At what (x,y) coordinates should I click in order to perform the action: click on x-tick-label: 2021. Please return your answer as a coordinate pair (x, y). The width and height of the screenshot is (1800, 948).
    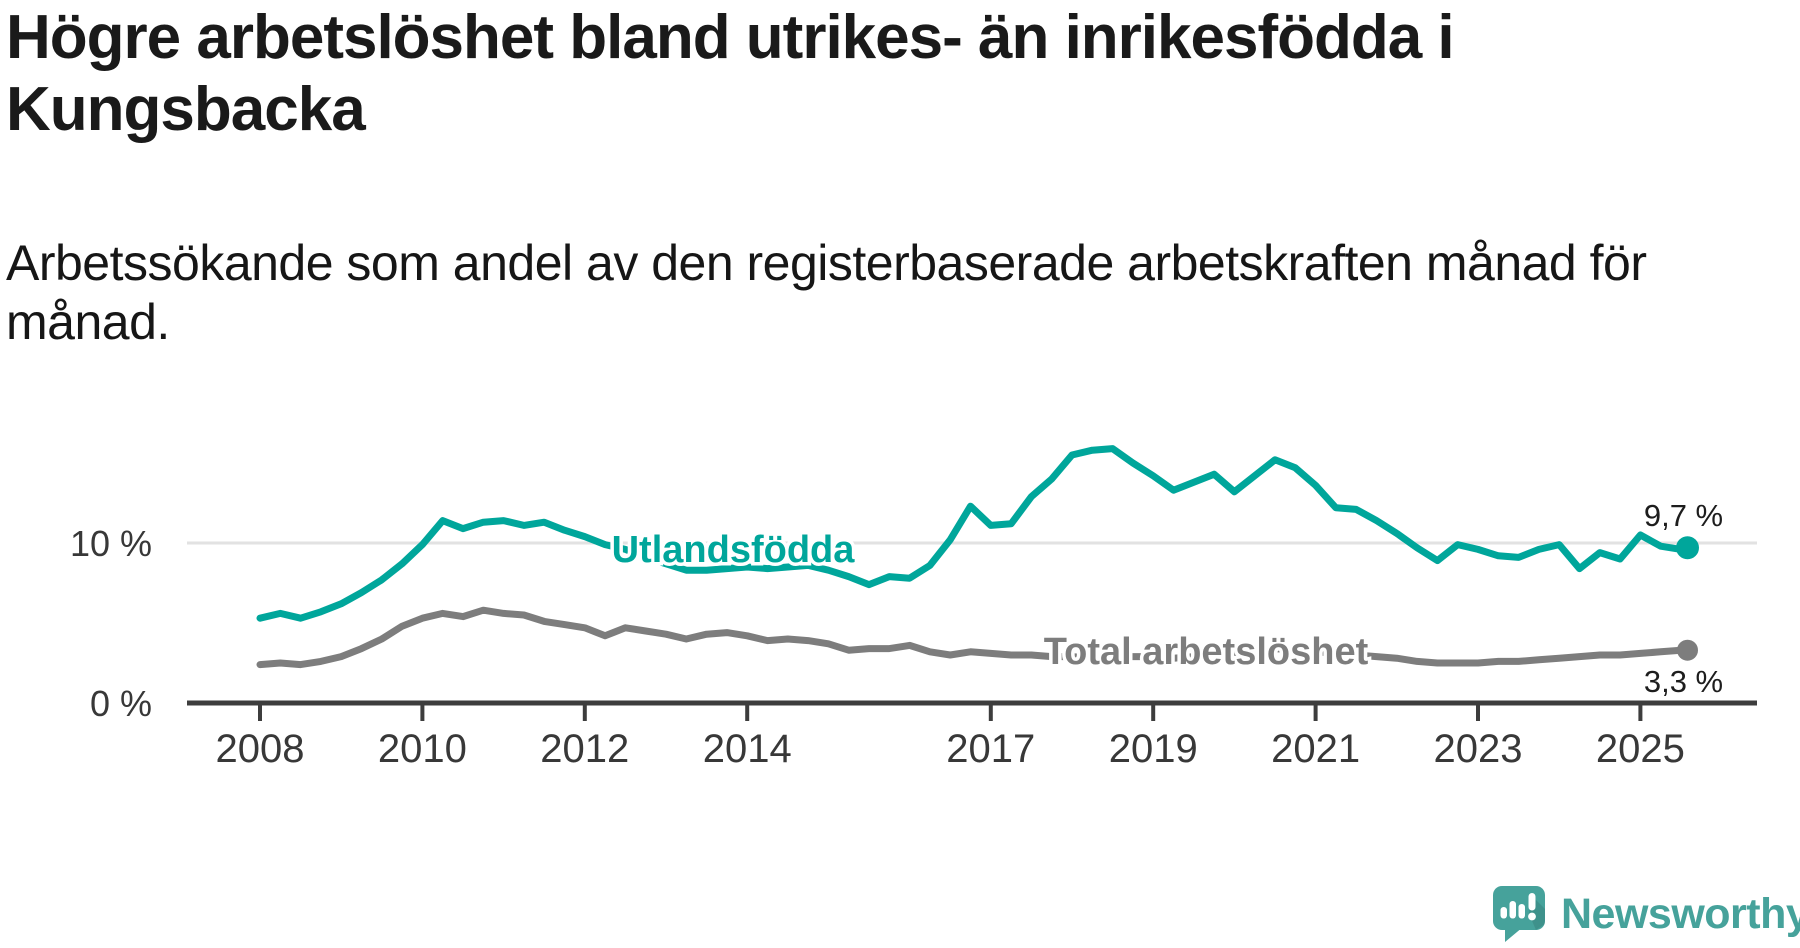
    Looking at the image, I should click on (1315, 749).